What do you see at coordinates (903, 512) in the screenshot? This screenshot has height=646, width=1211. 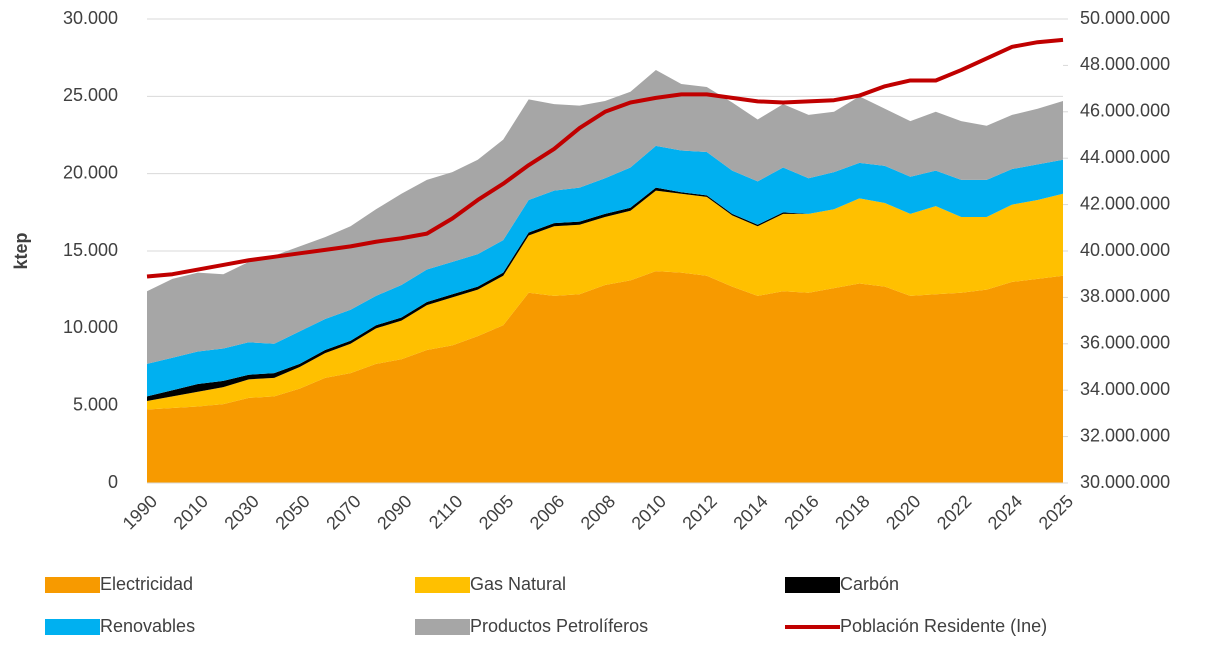 I see `x-tick-label: 2020` at bounding box center [903, 512].